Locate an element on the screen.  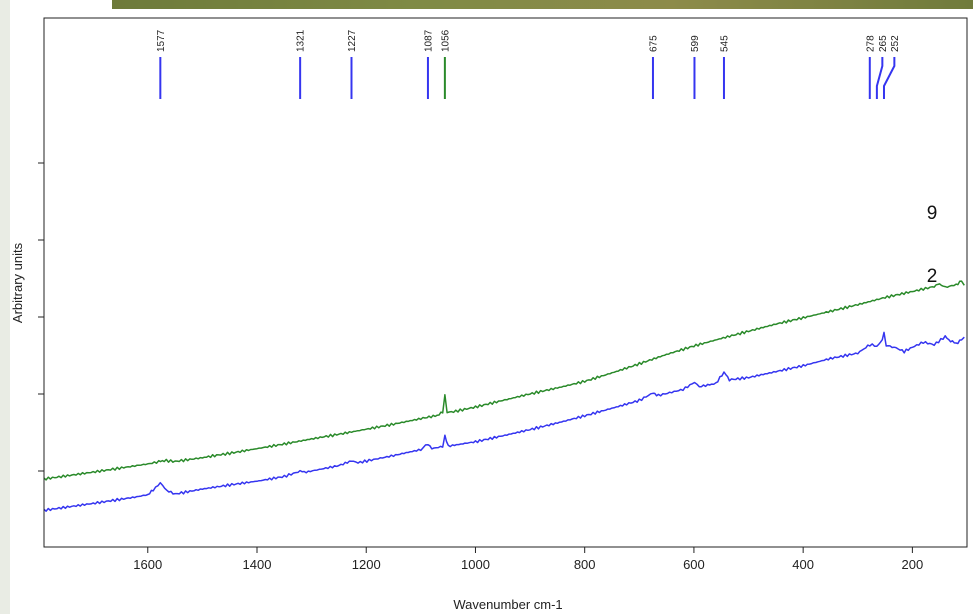
top-image-strip is located at coordinates (542, 4).